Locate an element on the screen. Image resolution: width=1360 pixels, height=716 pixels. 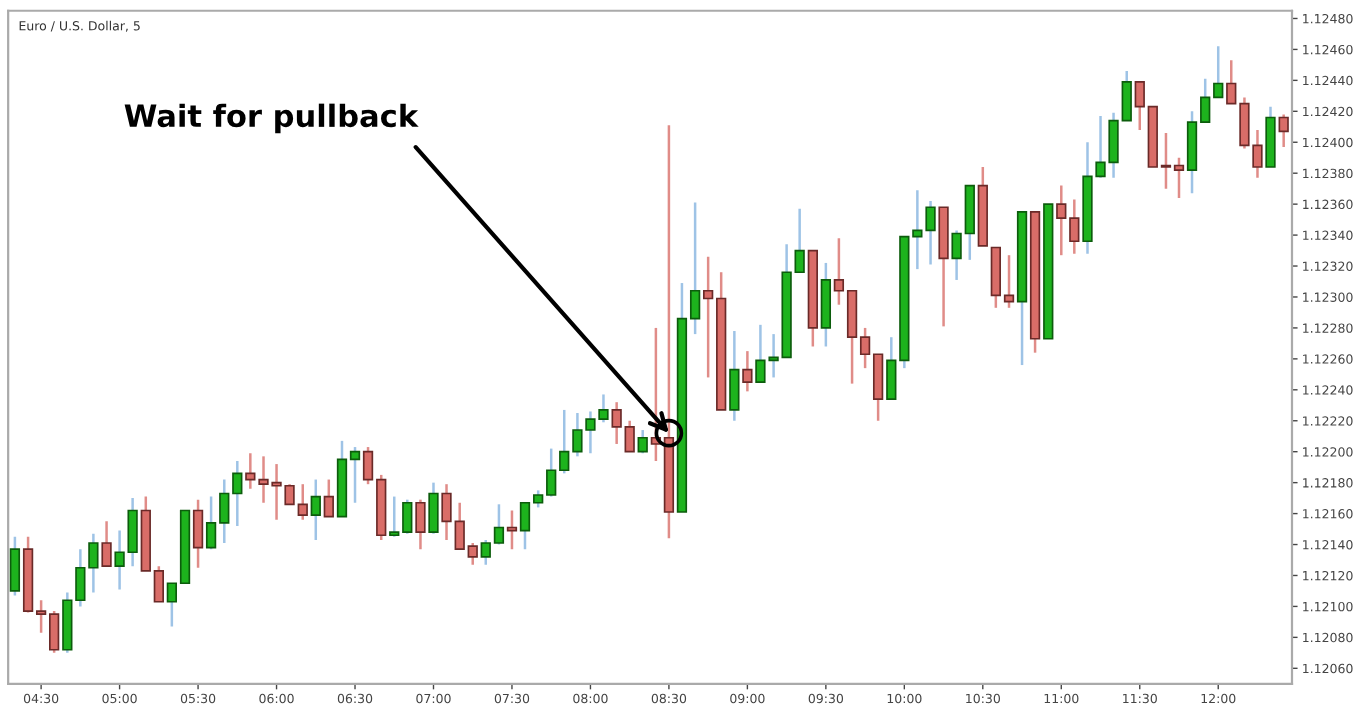
annotation: Wait for pullback is located at coordinates (271, 118).